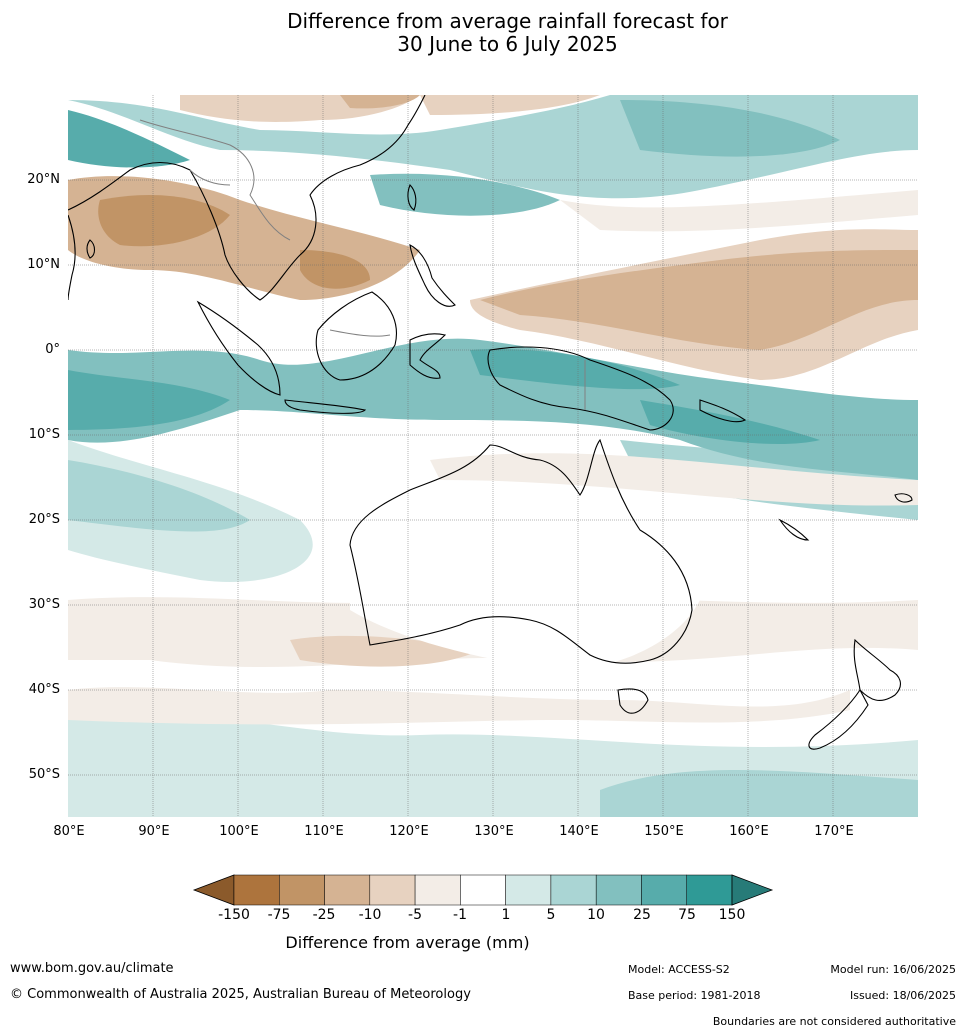  I want to click on legend-arrow-high, so click(752, 890).